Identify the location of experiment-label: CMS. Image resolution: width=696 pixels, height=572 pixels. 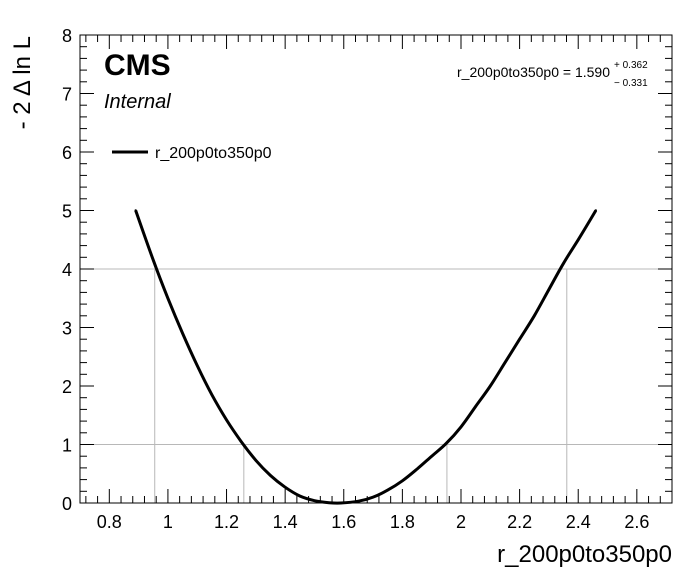
(137, 65).